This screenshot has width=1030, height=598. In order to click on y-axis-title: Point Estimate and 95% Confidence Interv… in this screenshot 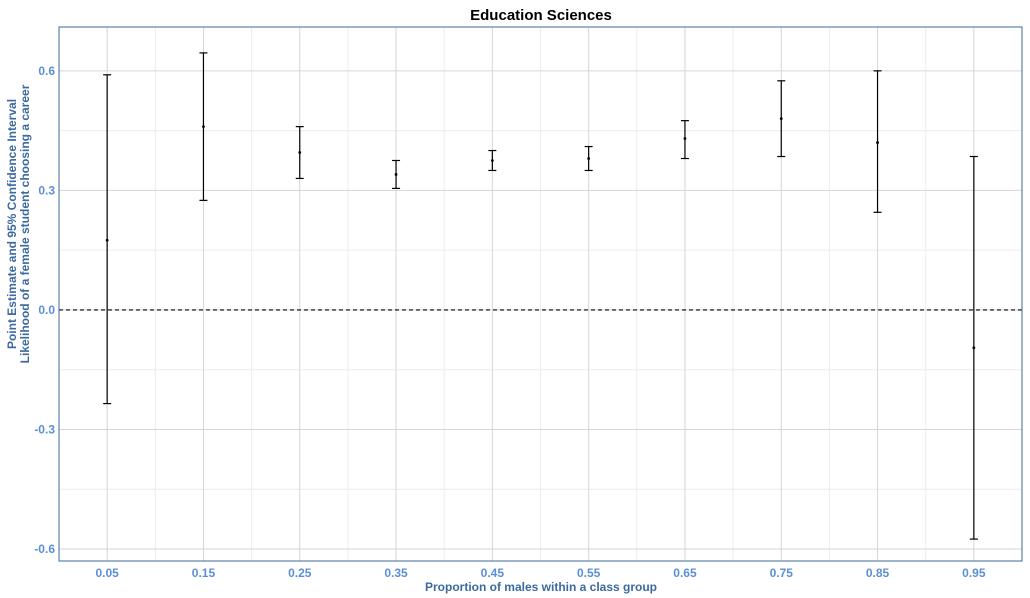, I will do `click(18, 223)`.